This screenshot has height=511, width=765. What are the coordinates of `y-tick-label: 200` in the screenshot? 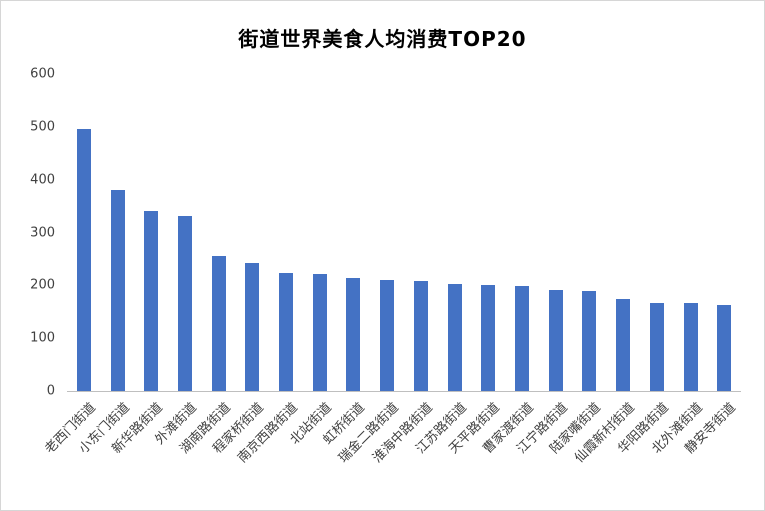 It's located at (42, 285).